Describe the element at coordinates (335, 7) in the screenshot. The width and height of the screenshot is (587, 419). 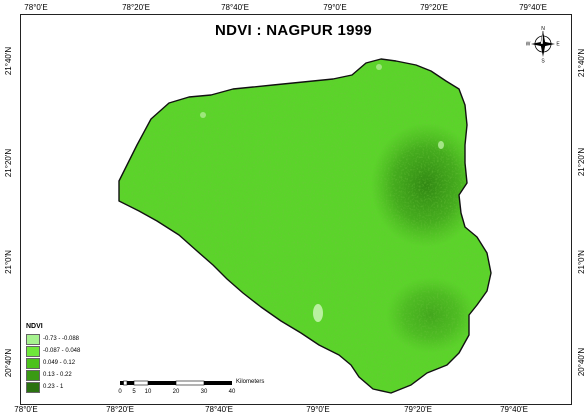
I see `longitude-label-top: 79°0'E` at that location.